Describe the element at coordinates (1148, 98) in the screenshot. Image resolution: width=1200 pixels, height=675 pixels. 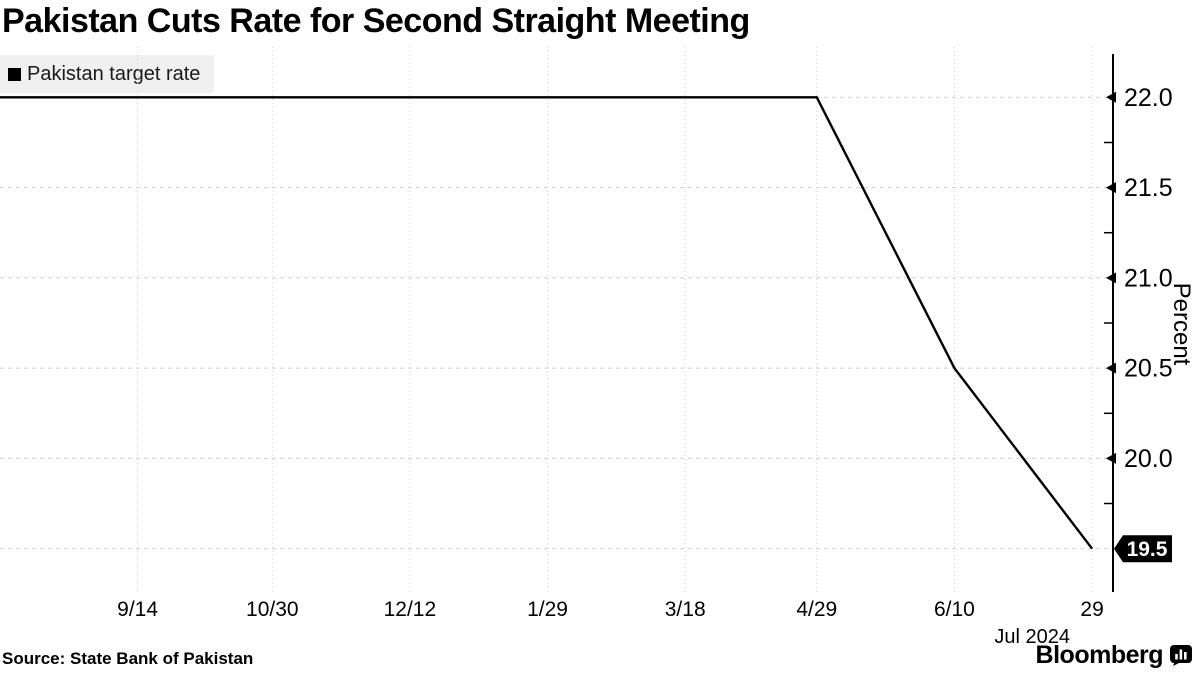
I see `y-tick-label: 22.0` at that location.